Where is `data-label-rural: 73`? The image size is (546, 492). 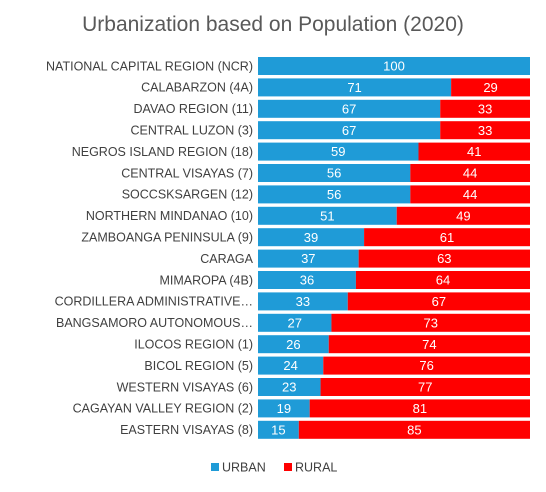
data-label-rural: 73 is located at coordinates (430, 322).